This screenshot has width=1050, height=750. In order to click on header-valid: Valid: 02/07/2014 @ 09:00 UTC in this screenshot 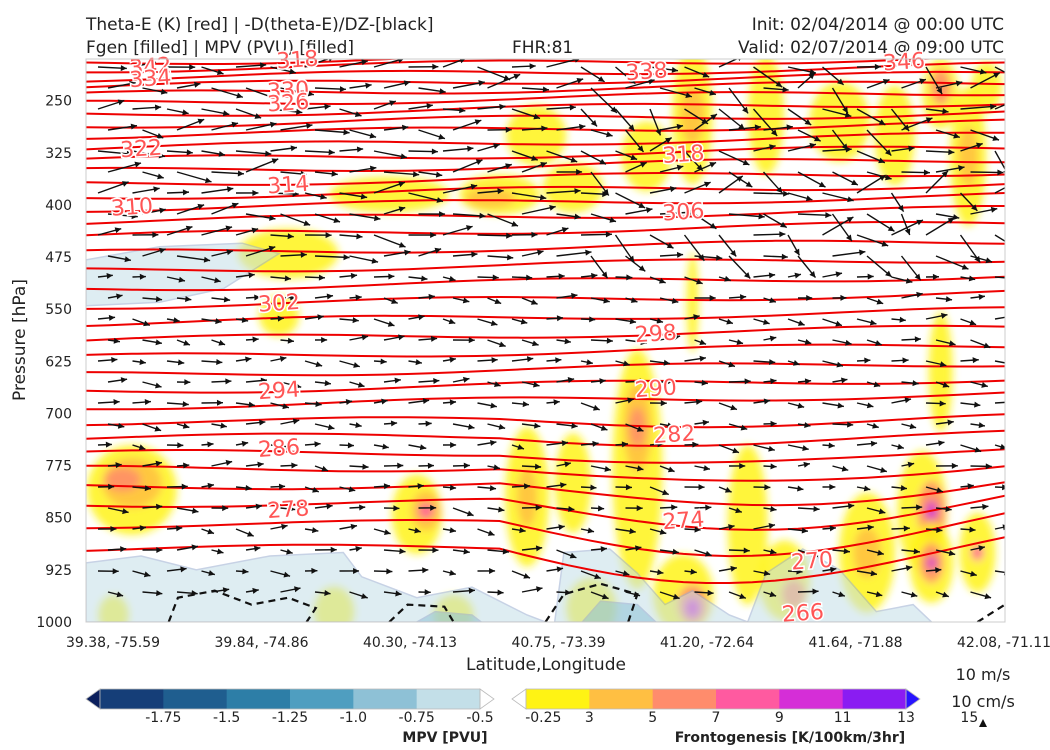, I will do `click(871, 48)`.